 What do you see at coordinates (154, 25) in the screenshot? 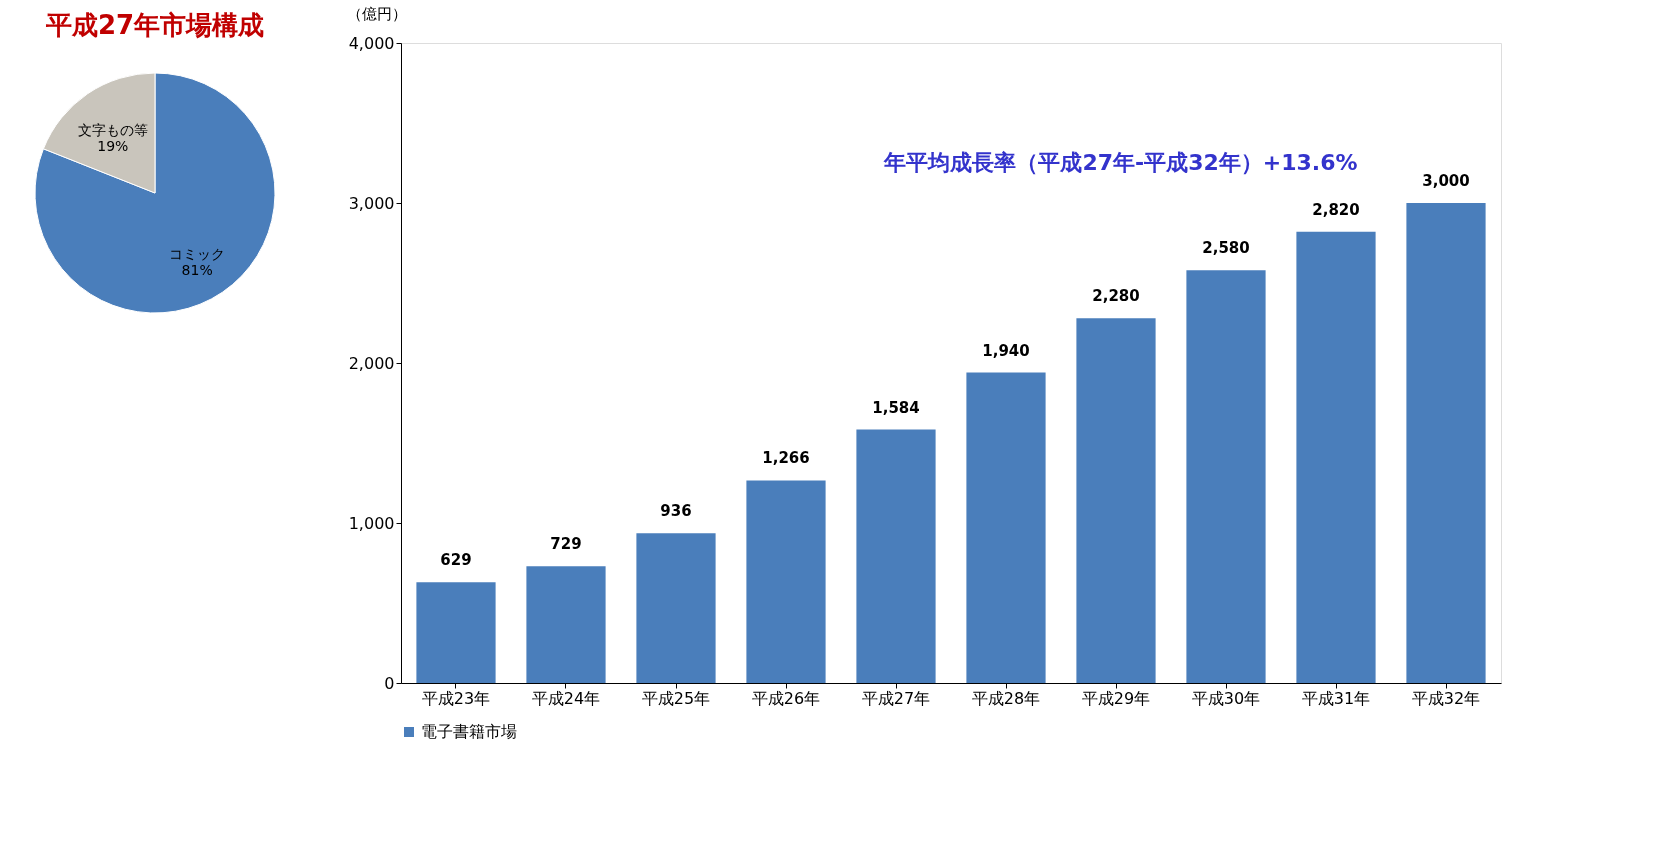
I see `chart-title: 平成27年市場構成` at bounding box center [154, 25].